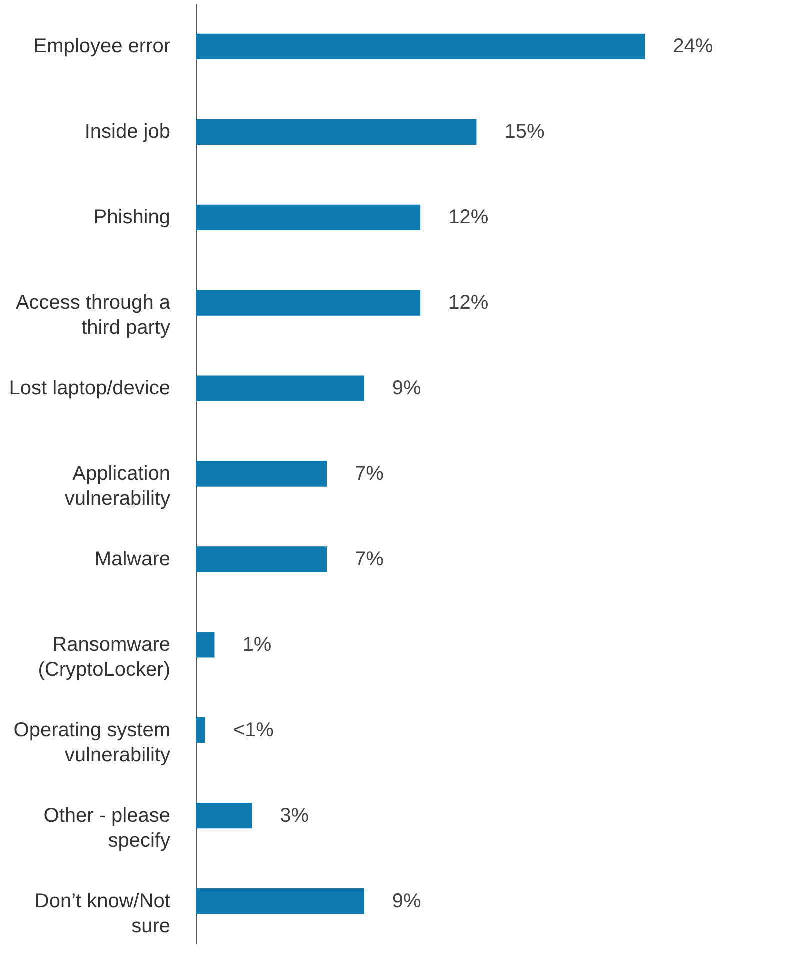 This screenshot has width=789, height=958. What do you see at coordinates (693, 47) in the screenshot?
I see `data-label: 24%` at bounding box center [693, 47].